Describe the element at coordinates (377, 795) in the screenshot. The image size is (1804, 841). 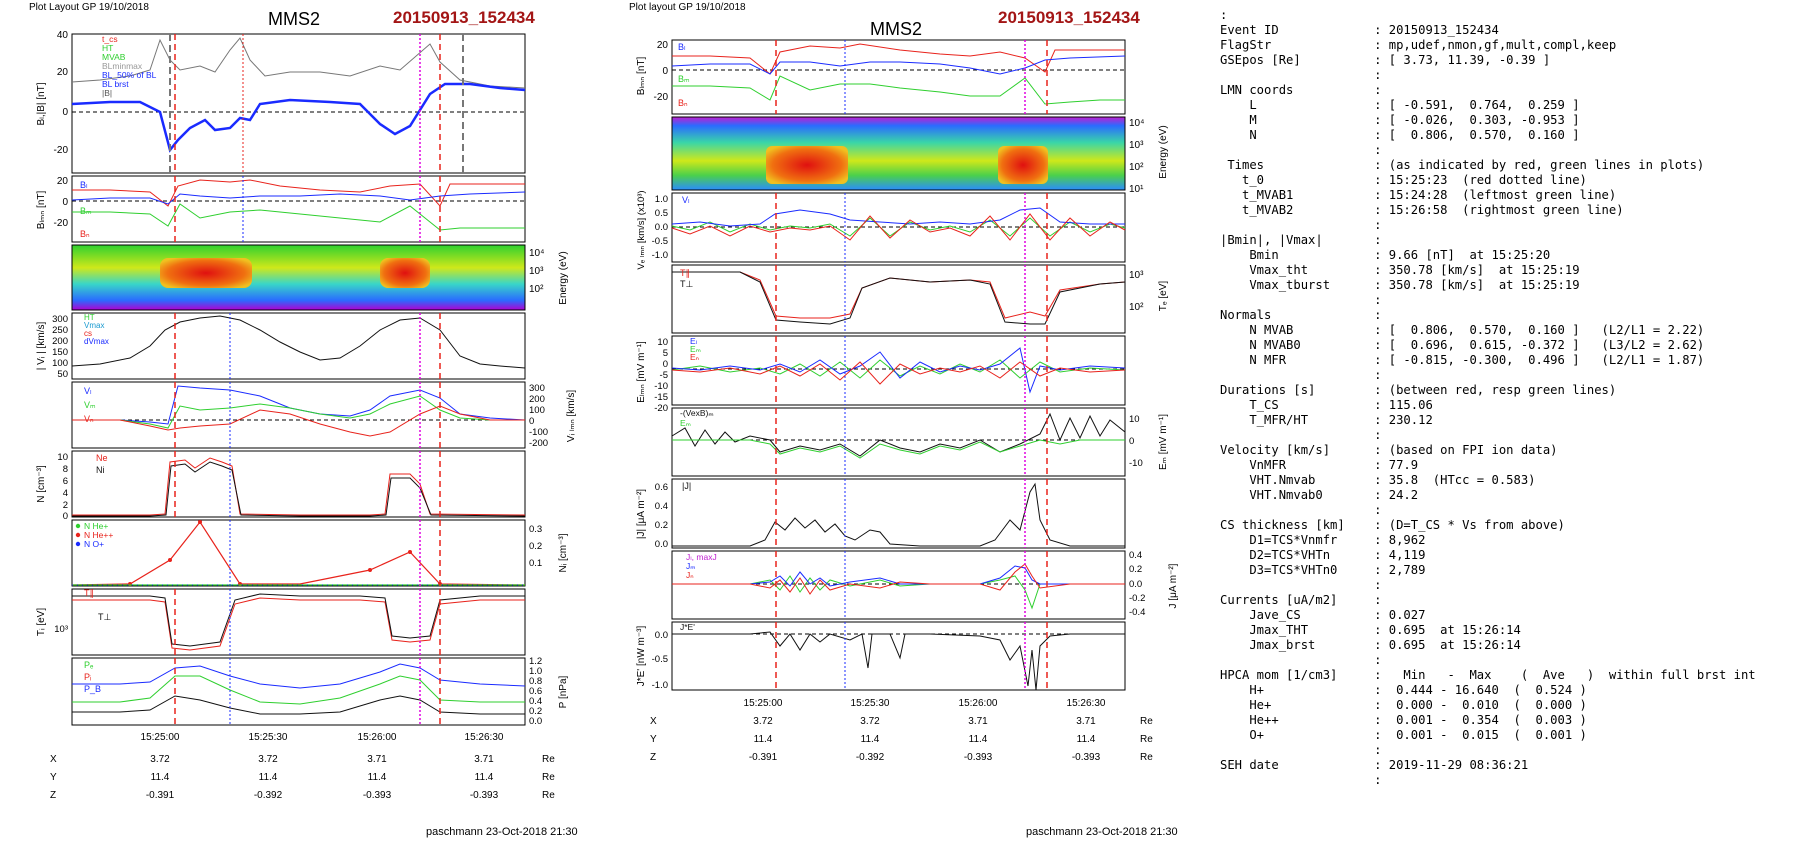
I see `ephem-value: -0.393` at that location.